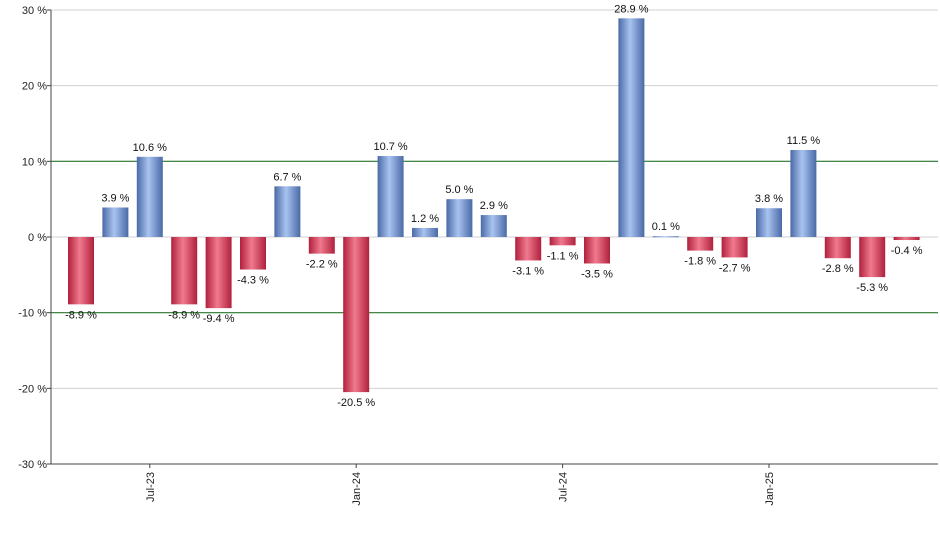 Image resolution: width=940 pixels, height=550 pixels. Describe the element at coordinates (564, 487) in the screenshot. I see `x-tick-label: Jul-24` at that location.